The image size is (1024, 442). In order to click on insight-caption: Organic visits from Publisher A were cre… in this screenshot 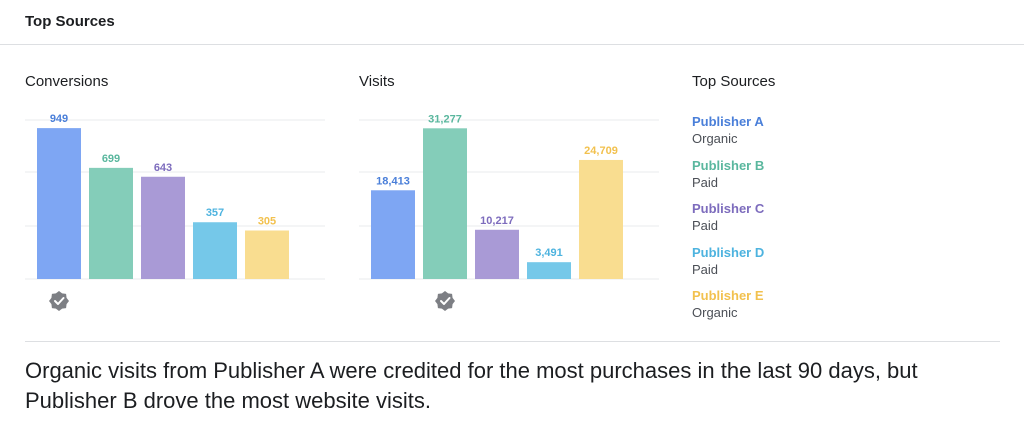, I will do `click(471, 385)`.